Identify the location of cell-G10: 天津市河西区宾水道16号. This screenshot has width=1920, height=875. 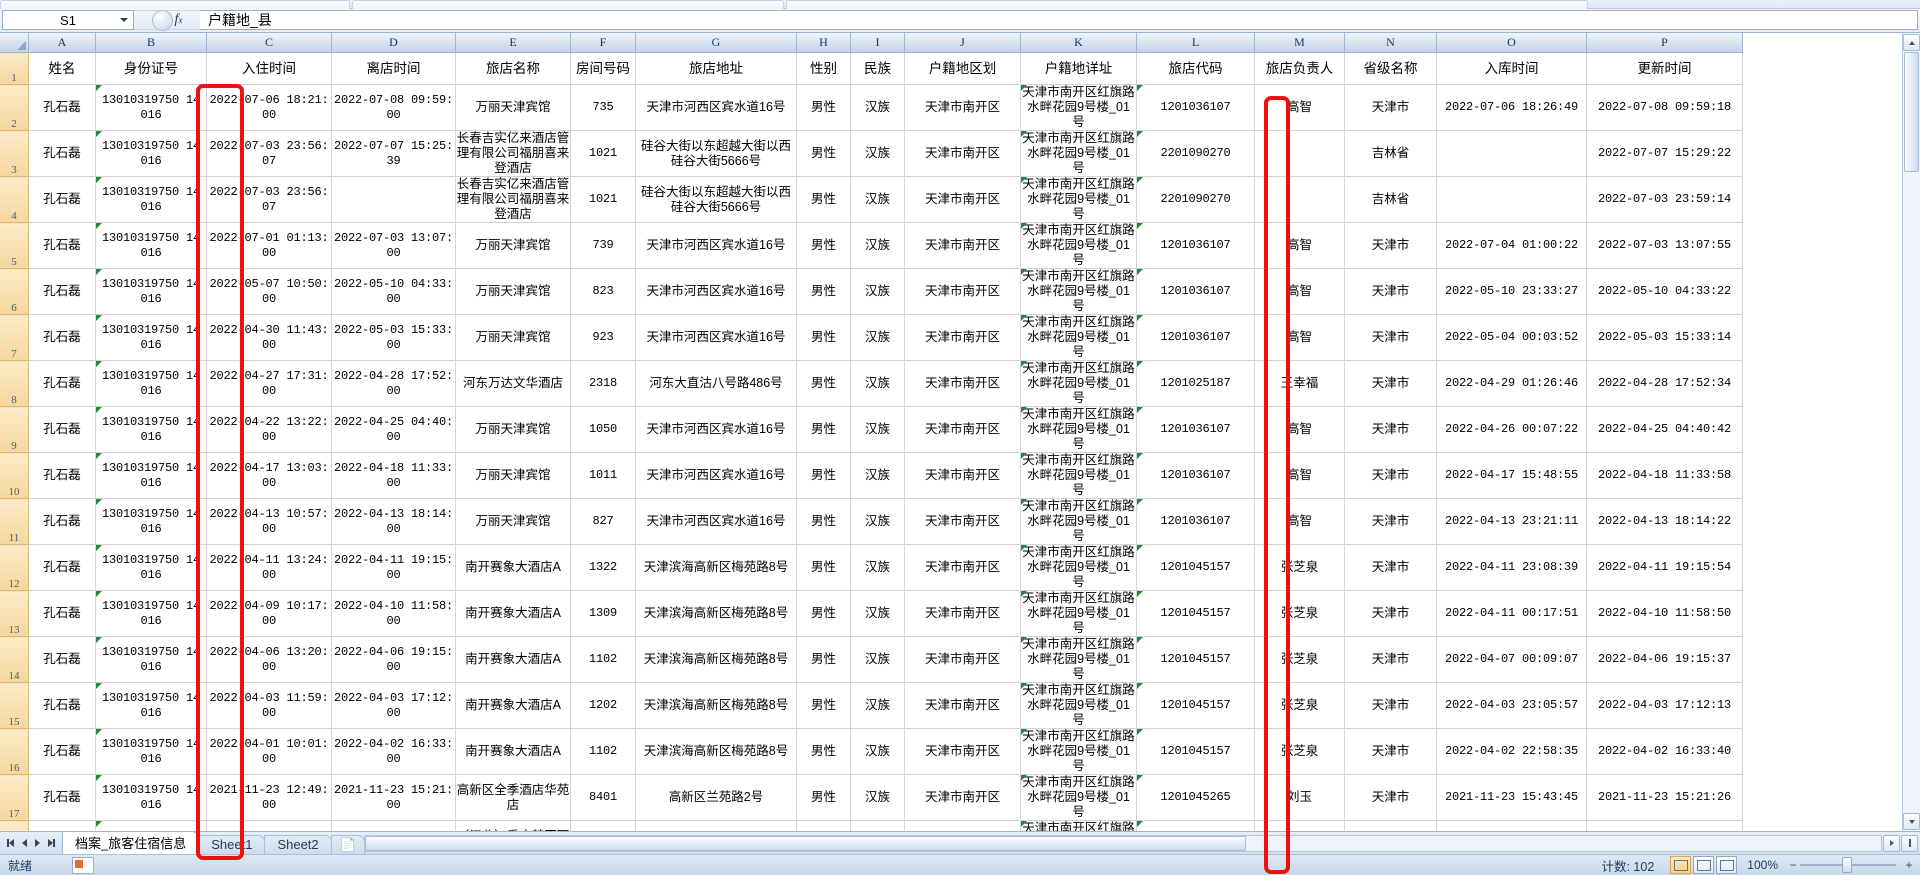
(716, 475).